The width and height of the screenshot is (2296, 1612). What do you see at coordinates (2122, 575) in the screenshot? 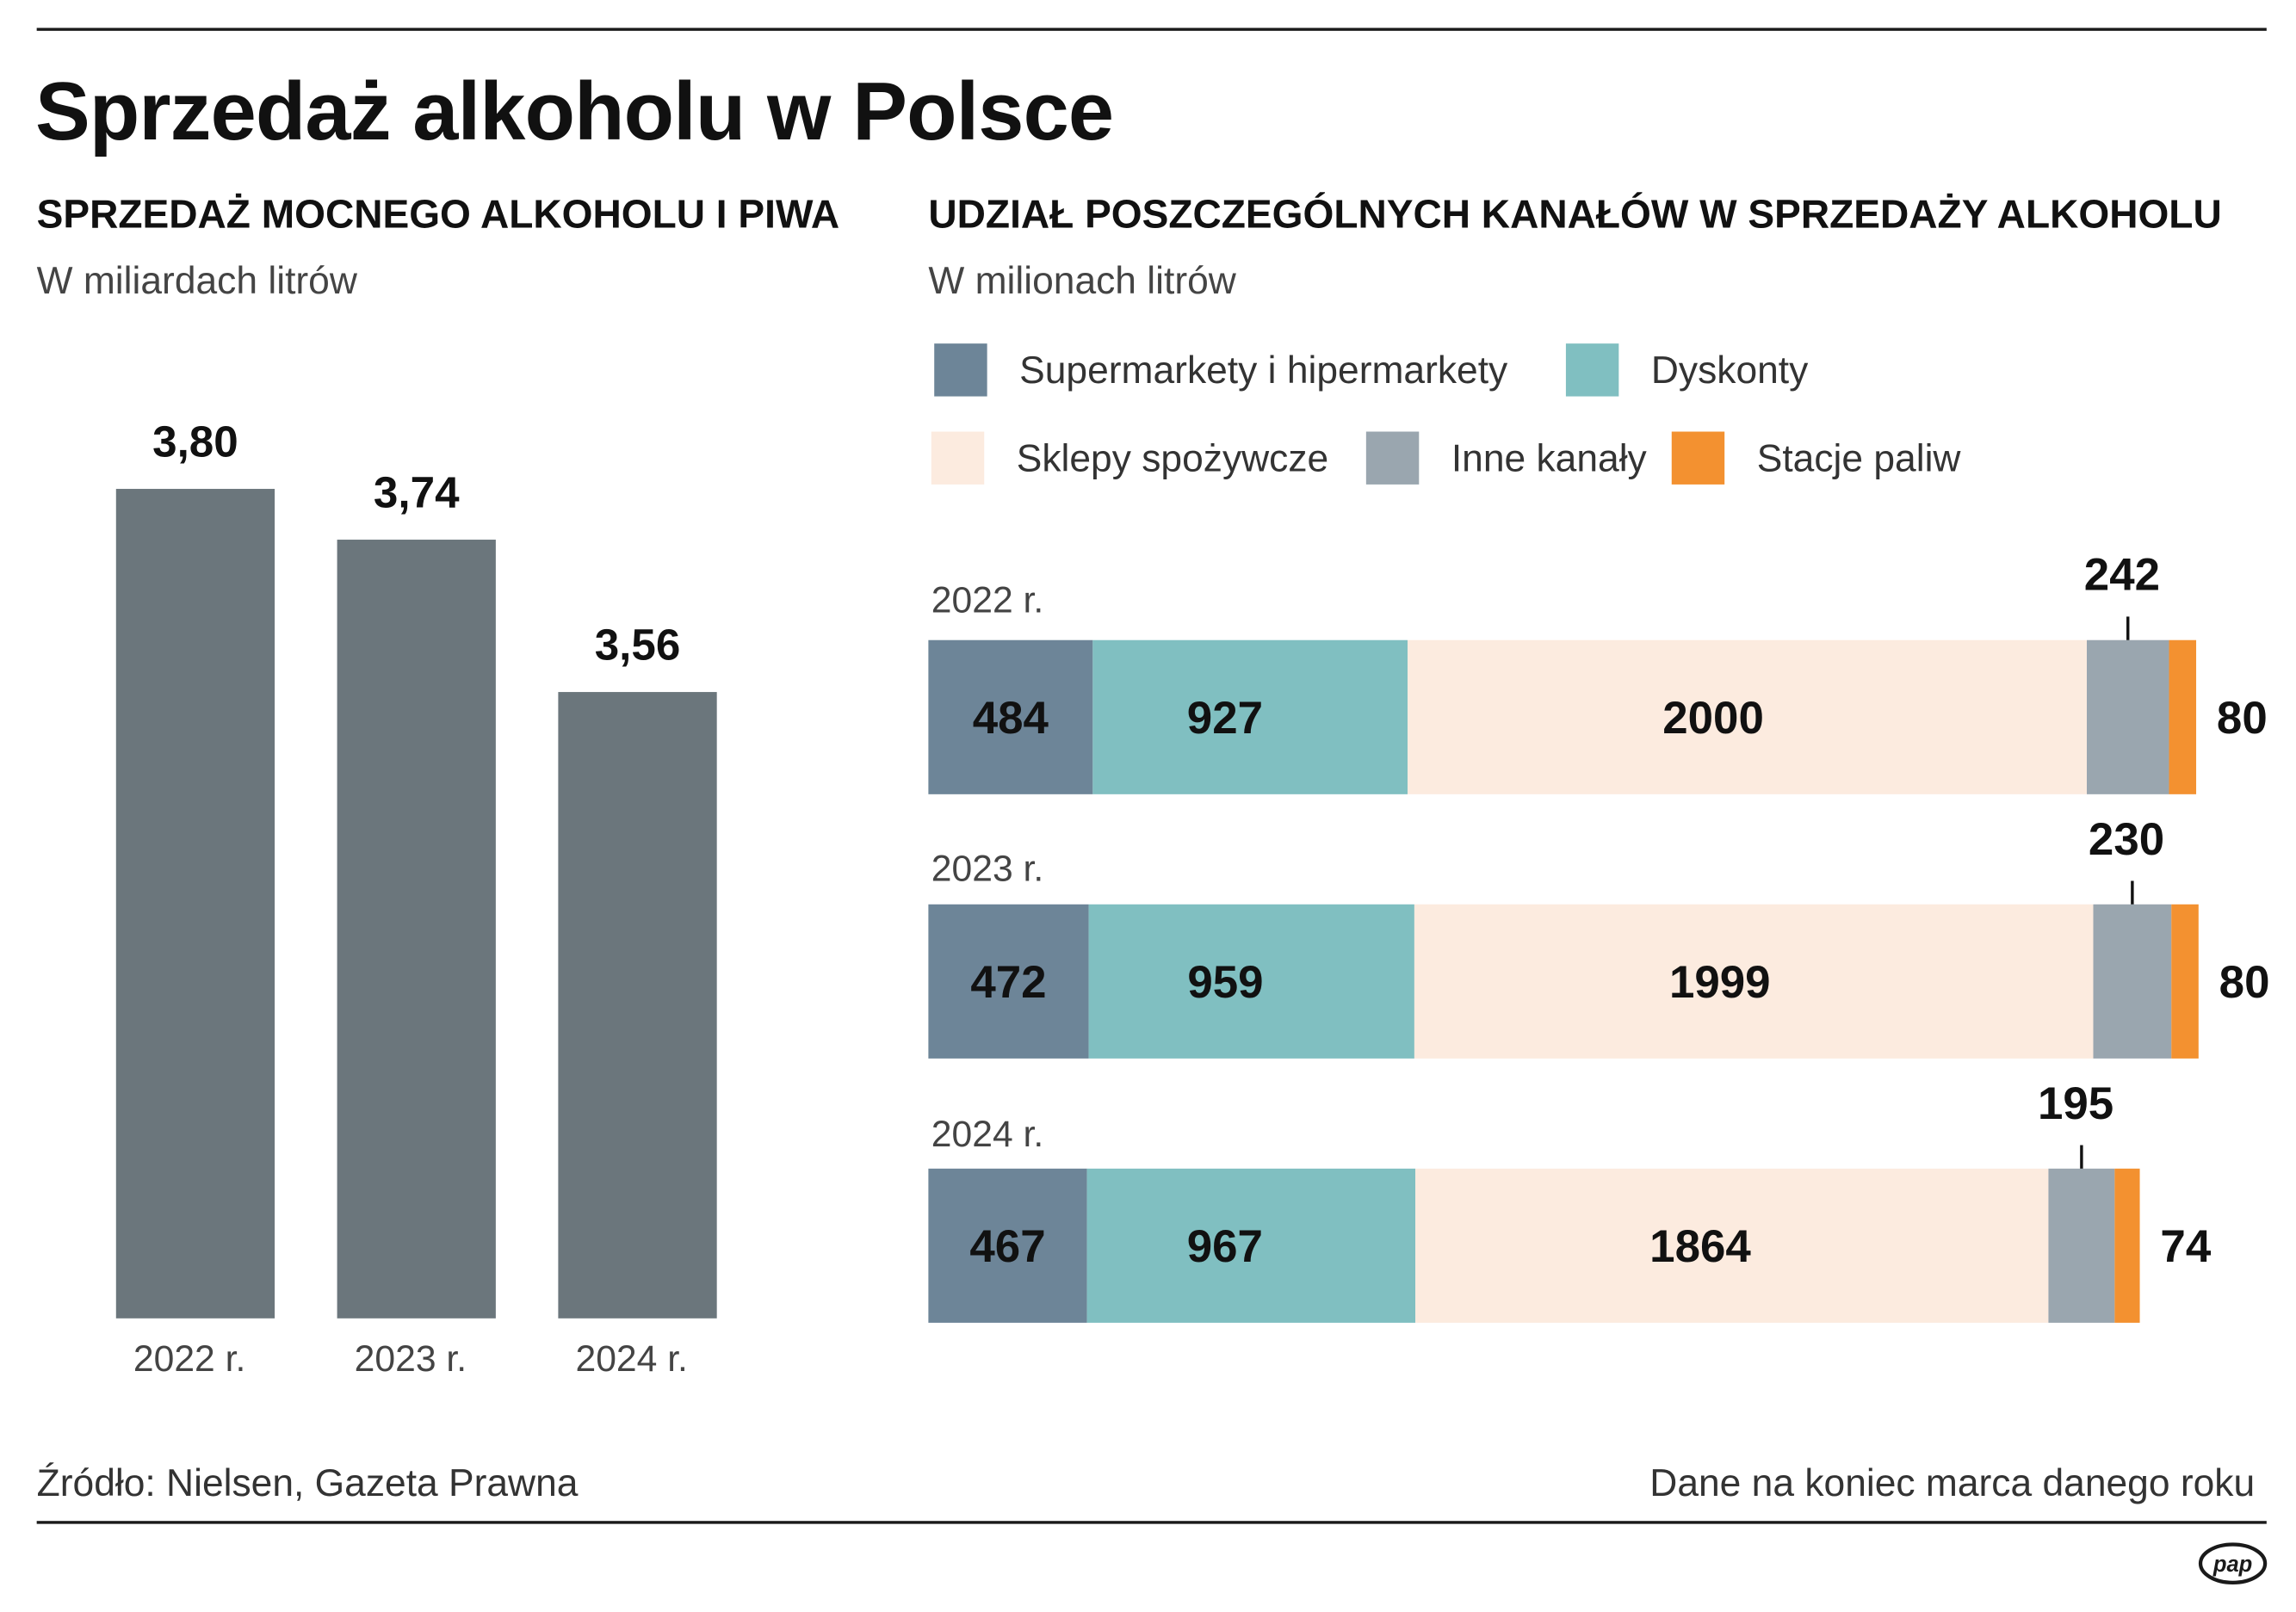
I see `segment-value-label: 242` at bounding box center [2122, 575].